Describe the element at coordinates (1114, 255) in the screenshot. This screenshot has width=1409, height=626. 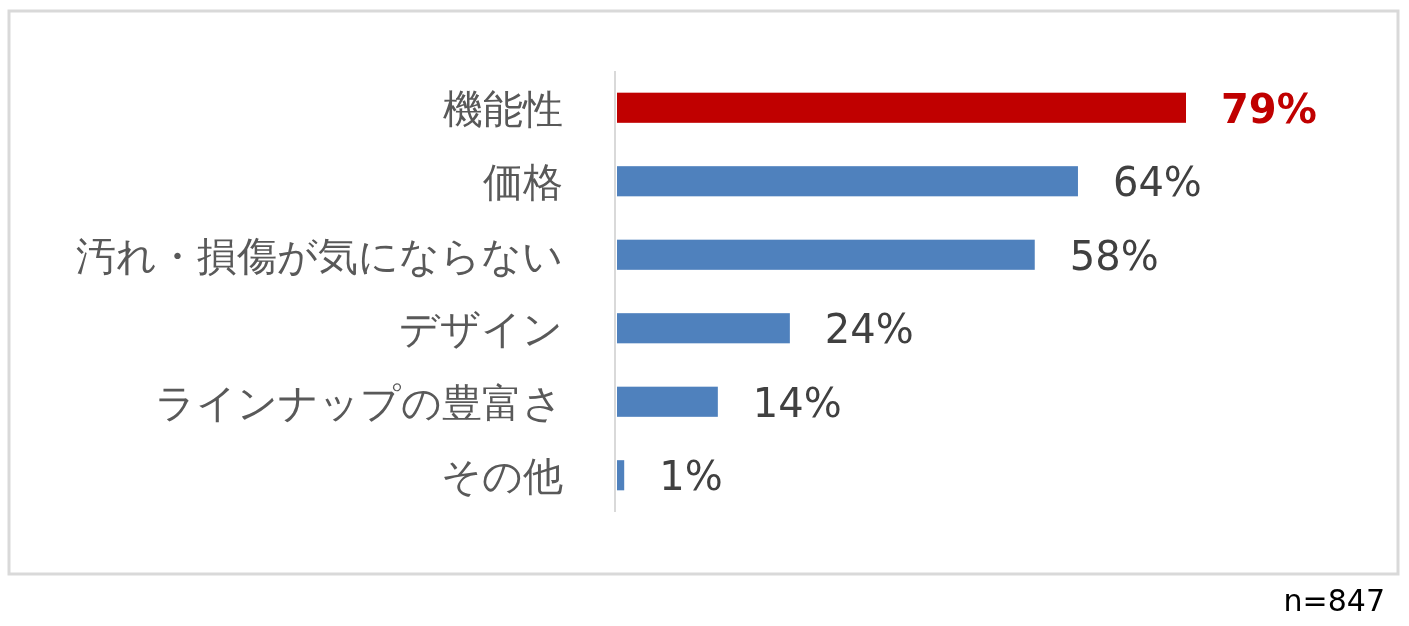
I see `value-label: 58%` at that location.